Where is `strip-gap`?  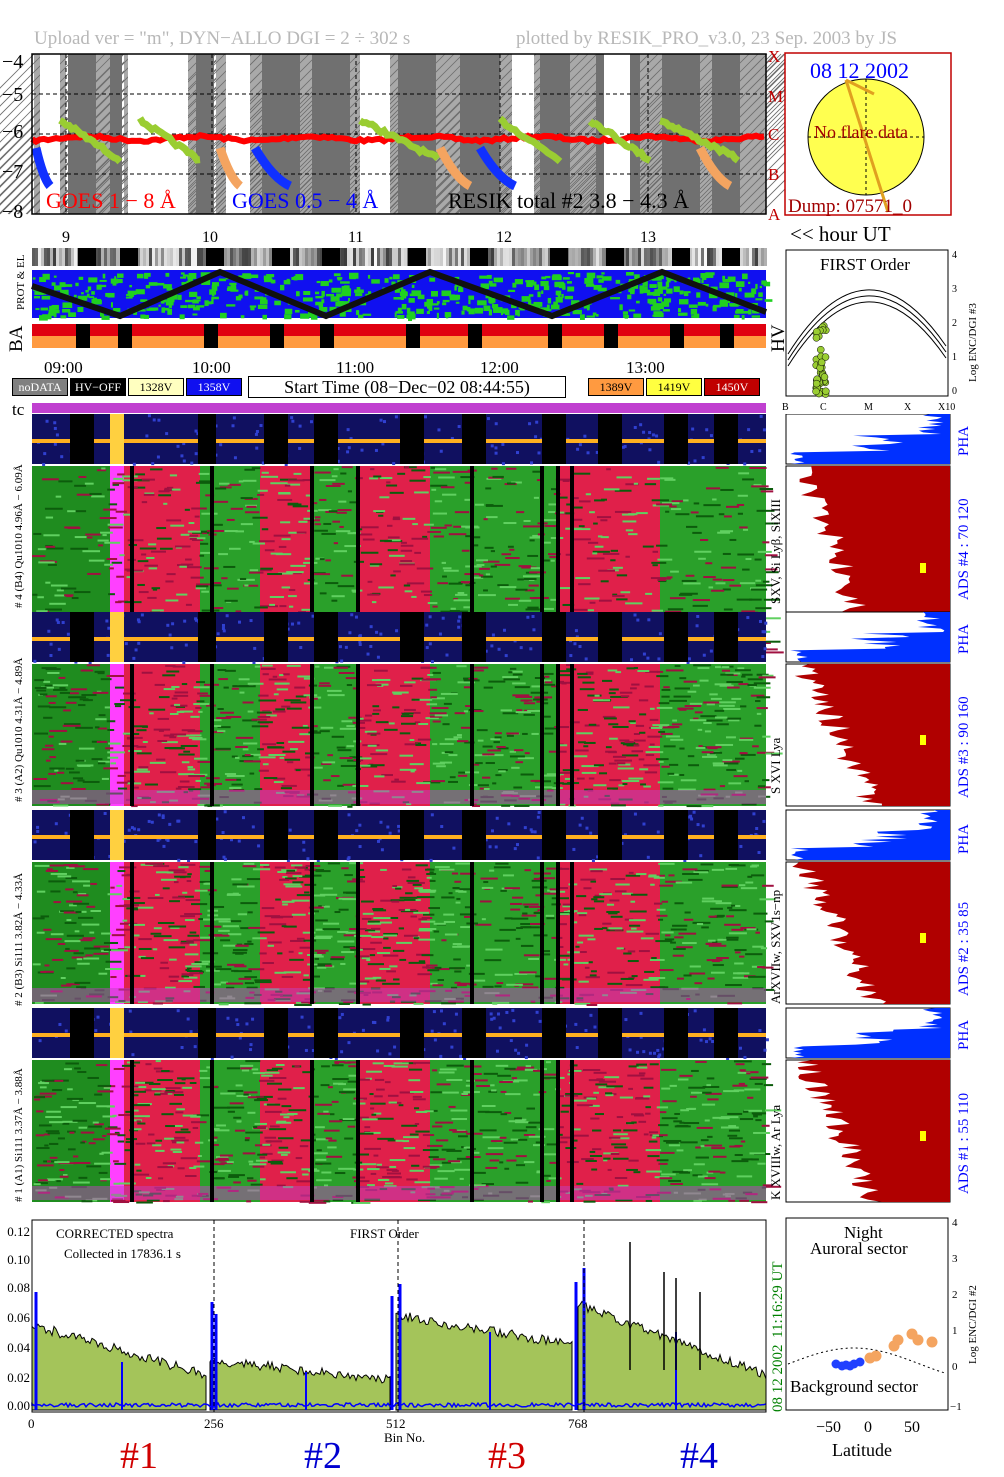
strip-gap is located at coordinates (731, 257).